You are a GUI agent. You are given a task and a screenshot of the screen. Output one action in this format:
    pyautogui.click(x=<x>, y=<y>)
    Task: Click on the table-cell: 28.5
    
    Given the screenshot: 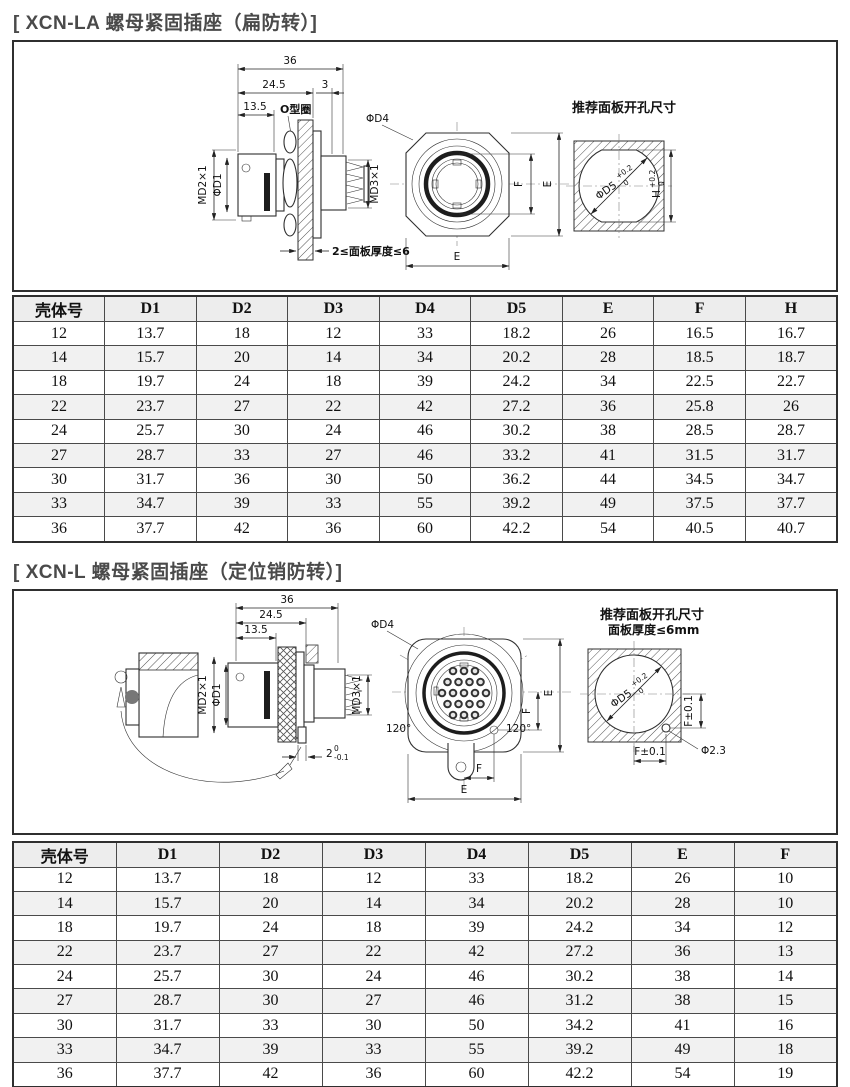 What is the action you would take?
    pyautogui.click(x=699, y=431)
    